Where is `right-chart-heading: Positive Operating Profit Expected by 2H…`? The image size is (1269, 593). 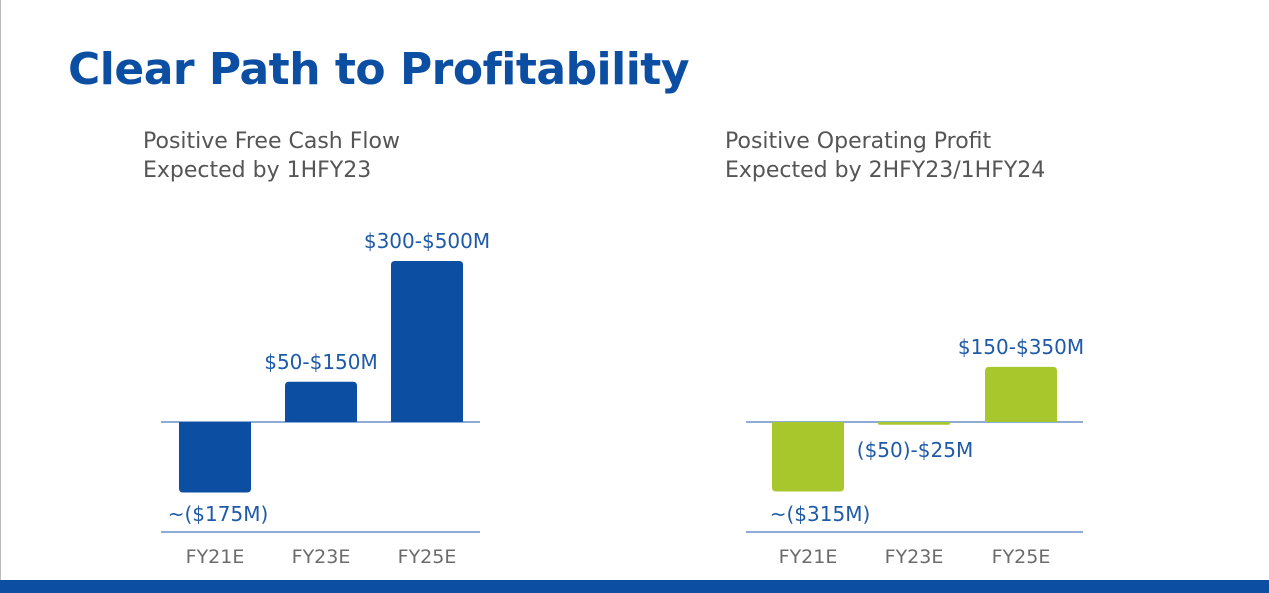 right-chart-heading: Positive Operating Profit Expected by 2H… is located at coordinates (885, 156).